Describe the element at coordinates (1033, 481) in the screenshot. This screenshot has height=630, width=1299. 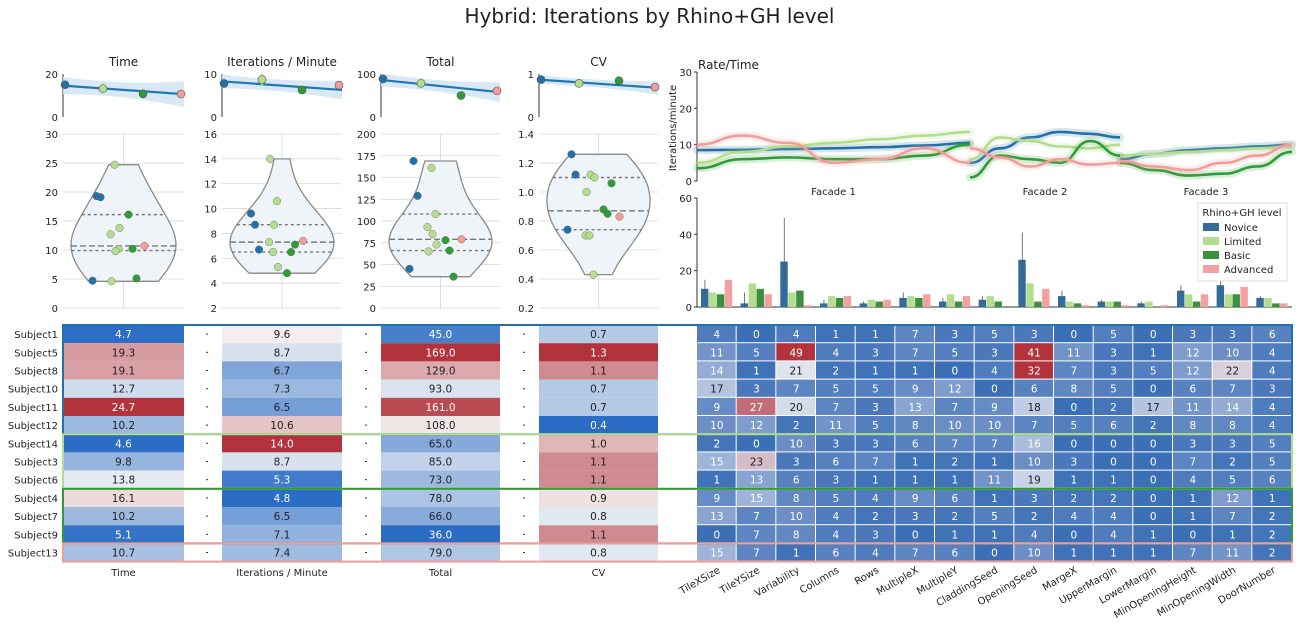
I see `param-value-8-8: 19` at that location.